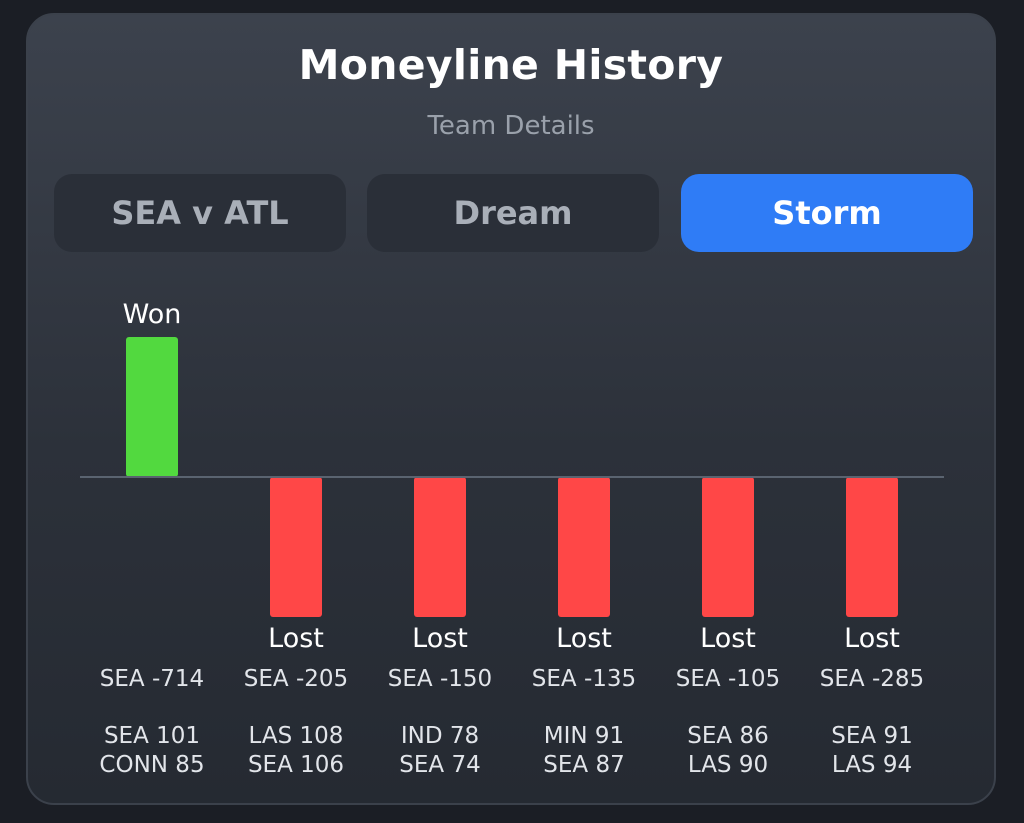 This screenshot has width=1024, height=823. What do you see at coordinates (511, 65) in the screenshot?
I see `page-title: Moneyline History` at bounding box center [511, 65].